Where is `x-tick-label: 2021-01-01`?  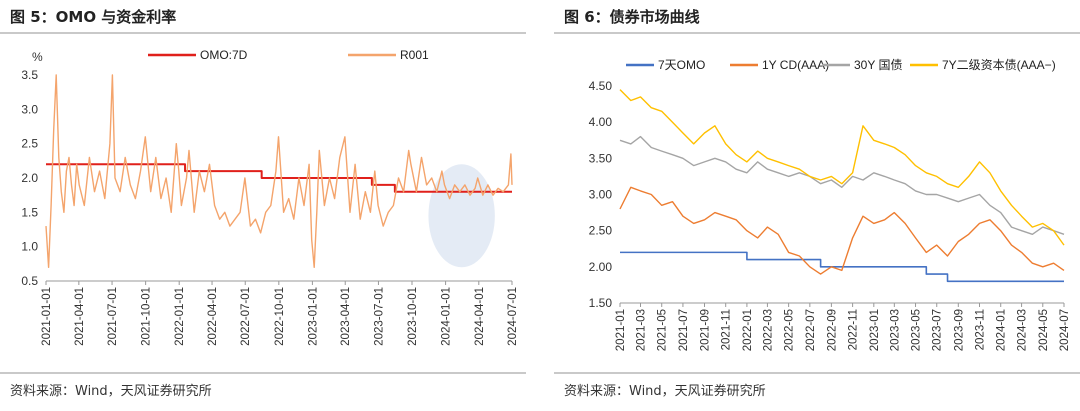 x-tick-label: 2021-01-01 is located at coordinates (47, 316).